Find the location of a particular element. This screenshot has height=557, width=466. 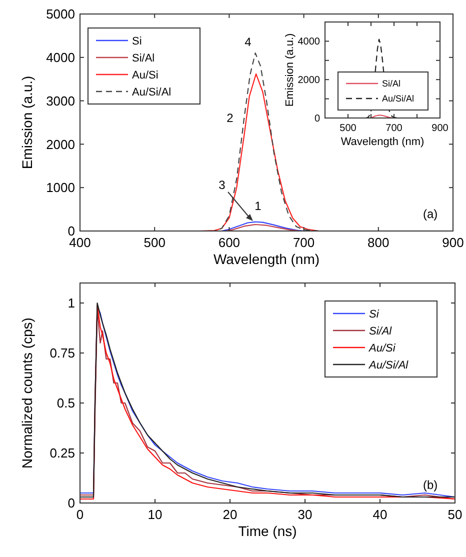

annotation: (a) is located at coordinates (430, 214).